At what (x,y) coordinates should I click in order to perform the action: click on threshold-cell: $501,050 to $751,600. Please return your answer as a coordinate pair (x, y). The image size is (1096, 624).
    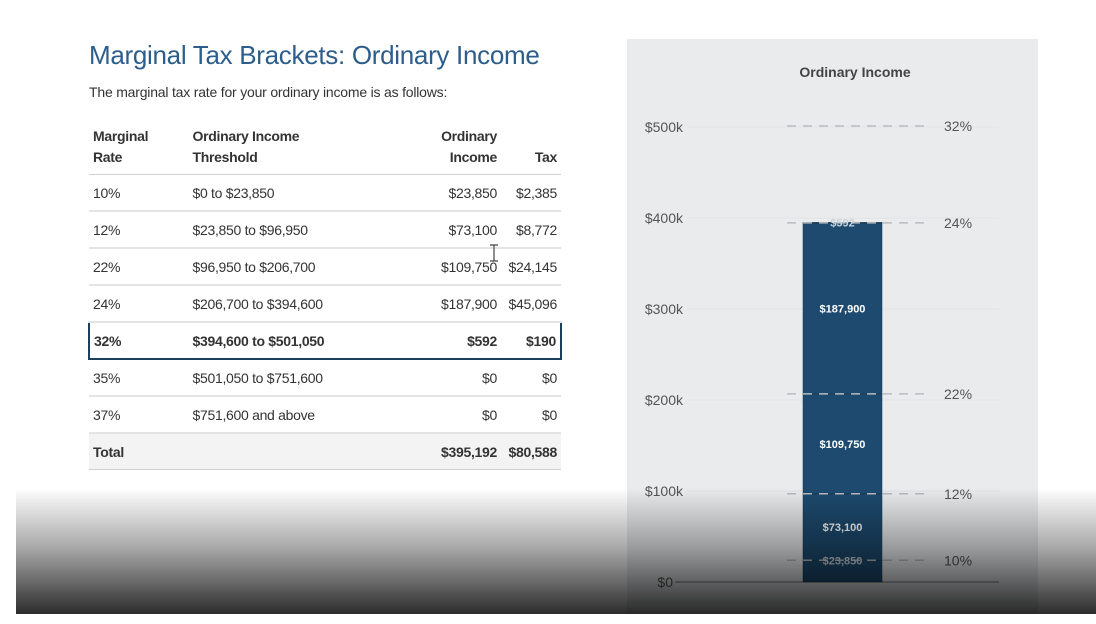
    Looking at the image, I should click on (298, 378).